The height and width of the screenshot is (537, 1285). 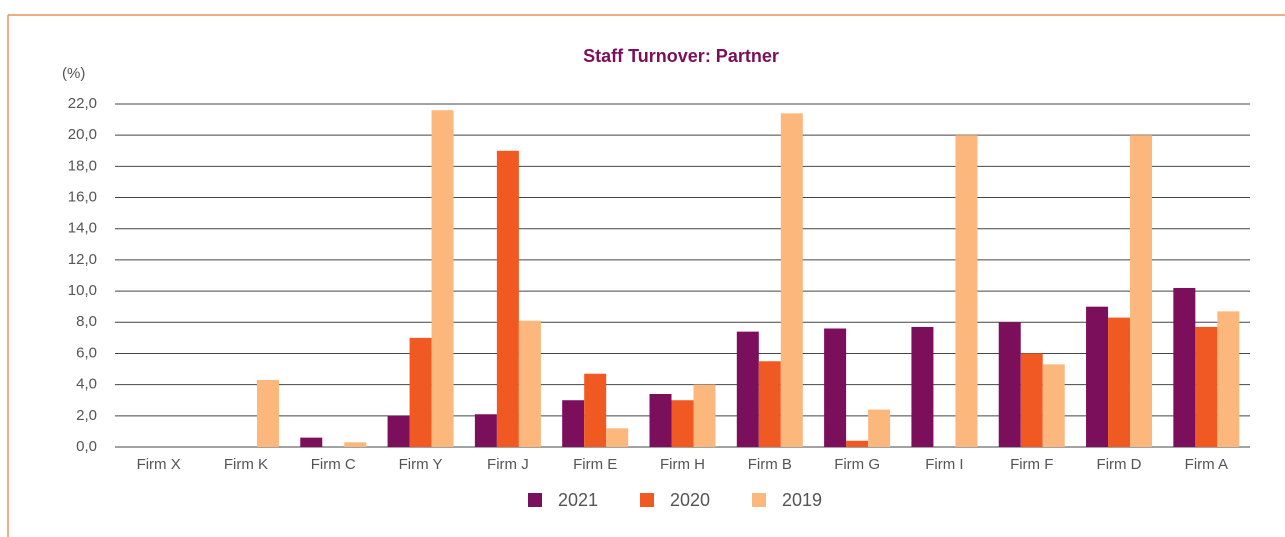 What do you see at coordinates (1119, 464) in the screenshot?
I see `x-tick-label: Firm D` at bounding box center [1119, 464].